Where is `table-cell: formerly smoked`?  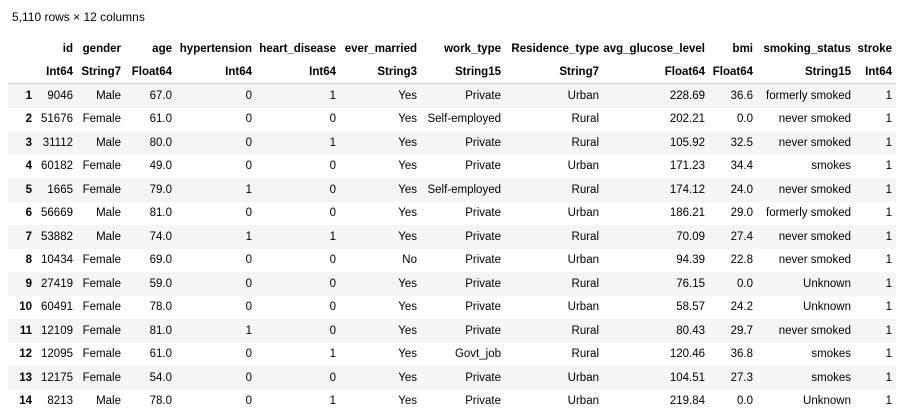
table-cell: formerly smoked is located at coordinates (806, 213).